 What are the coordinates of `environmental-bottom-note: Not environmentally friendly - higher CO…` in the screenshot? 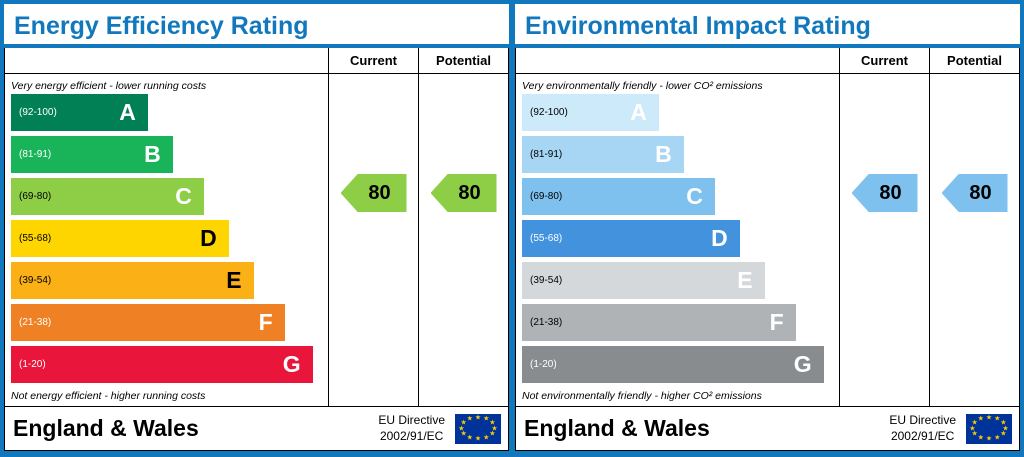 It's located at (642, 396).